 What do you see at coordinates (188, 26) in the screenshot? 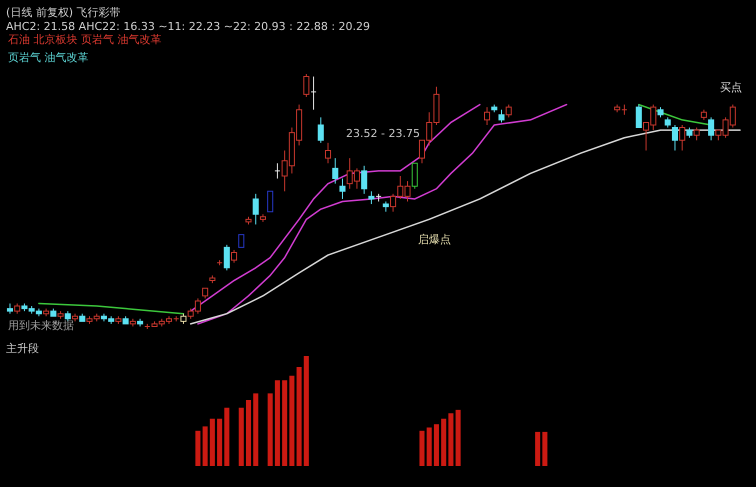
I see `chart-subtitle: AHC2: 21.58 AHC22: 16.33 ~11: 22.23 ~22: 20.93 : 22.88 : 20.29` at bounding box center [188, 26].